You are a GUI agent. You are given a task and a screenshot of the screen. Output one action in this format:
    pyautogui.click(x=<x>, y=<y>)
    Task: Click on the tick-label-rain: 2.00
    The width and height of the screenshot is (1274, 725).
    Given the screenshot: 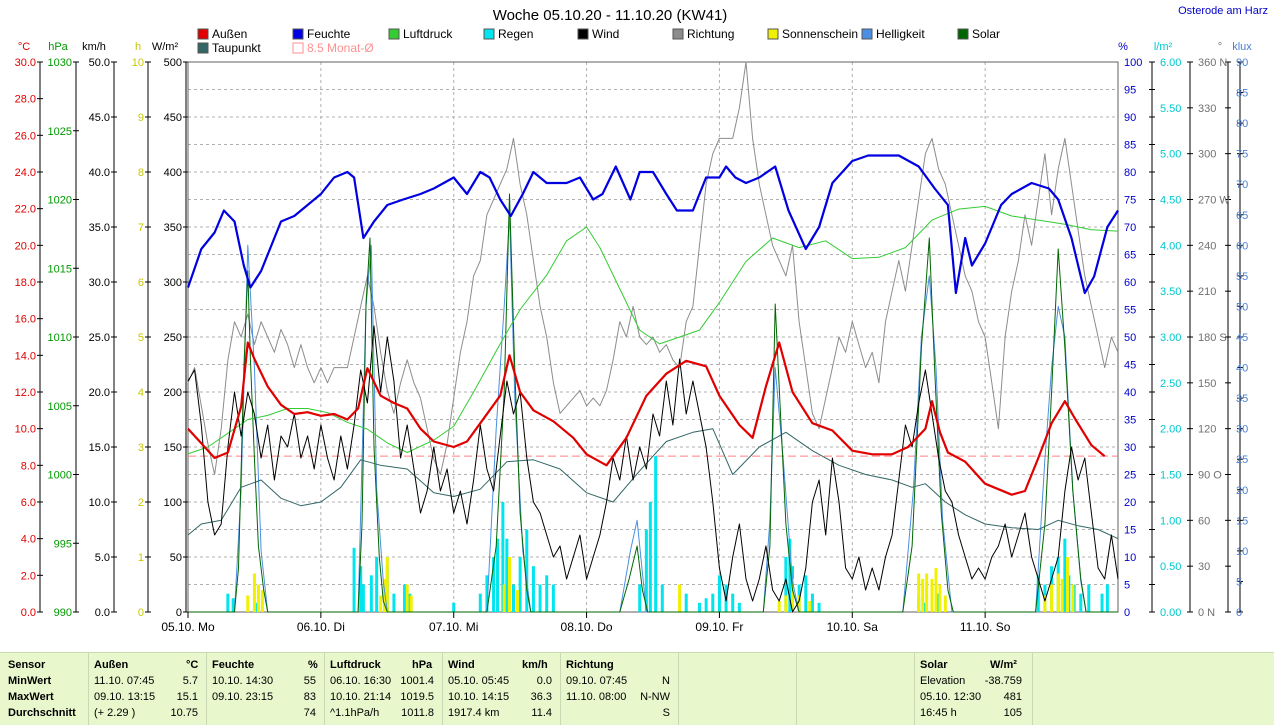 What is the action you would take?
    pyautogui.click(x=1170, y=430)
    